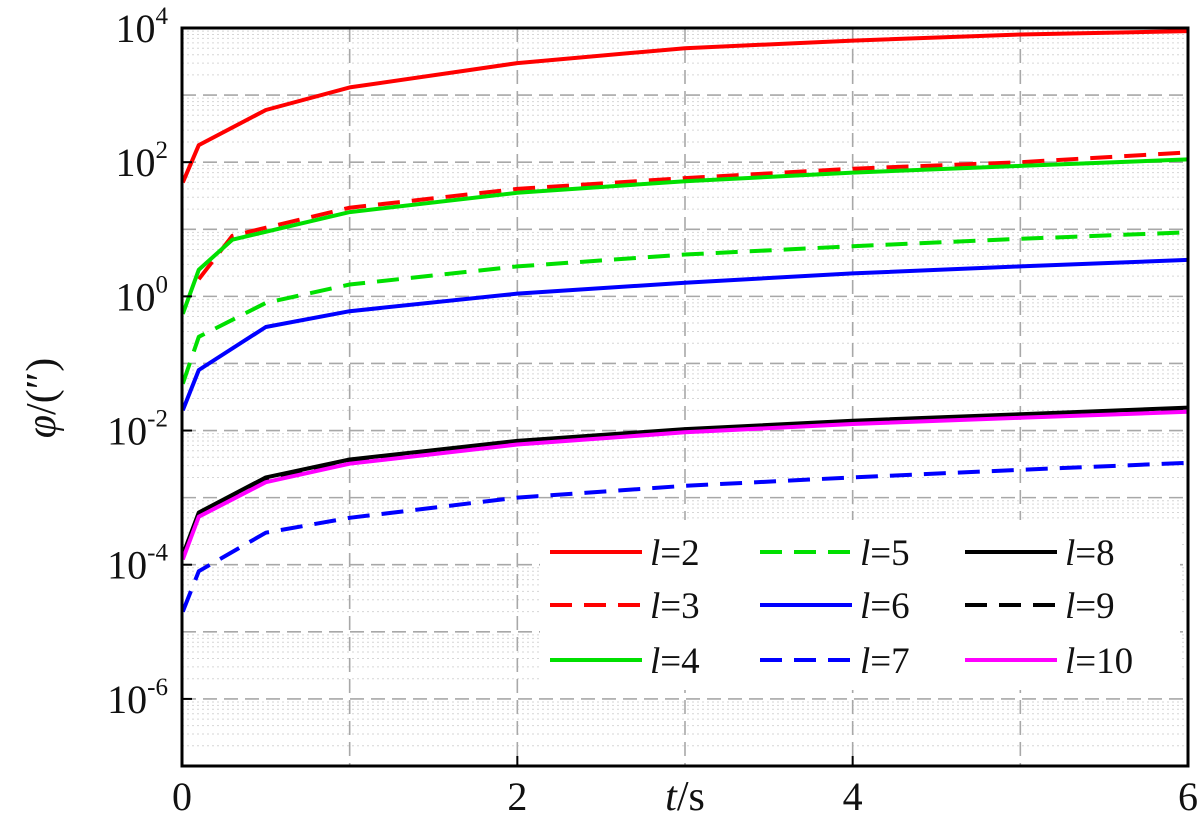 The width and height of the screenshot is (1200, 831). I want to click on x-tick-label: 2, so click(517, 796).